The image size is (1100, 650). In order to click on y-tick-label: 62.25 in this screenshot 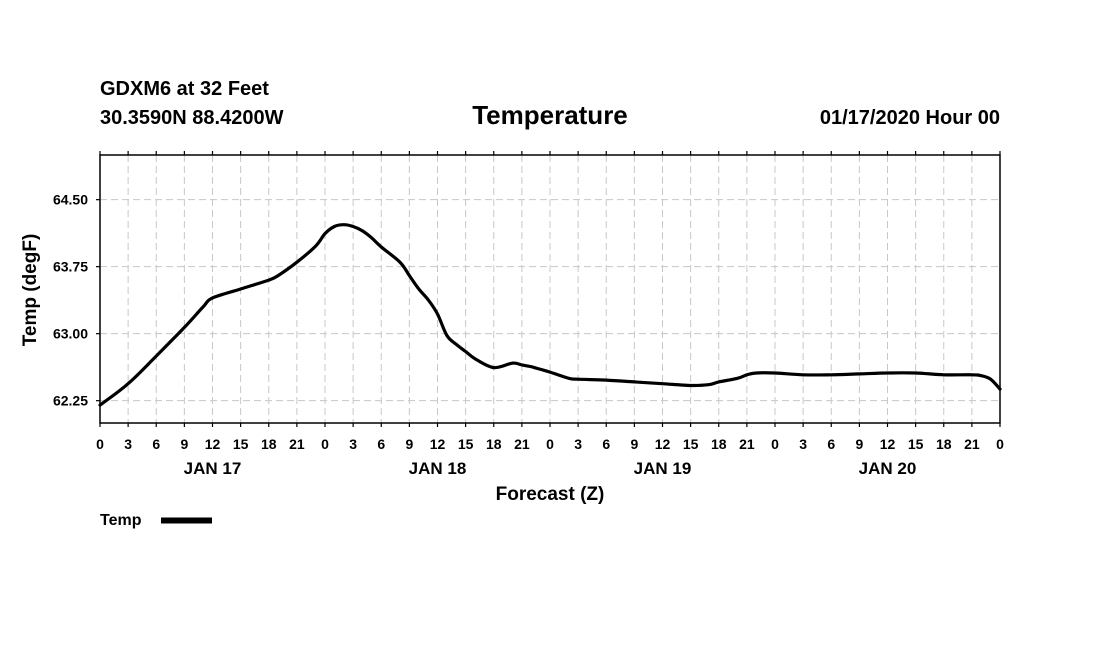, I will do `click(70, 401)`.